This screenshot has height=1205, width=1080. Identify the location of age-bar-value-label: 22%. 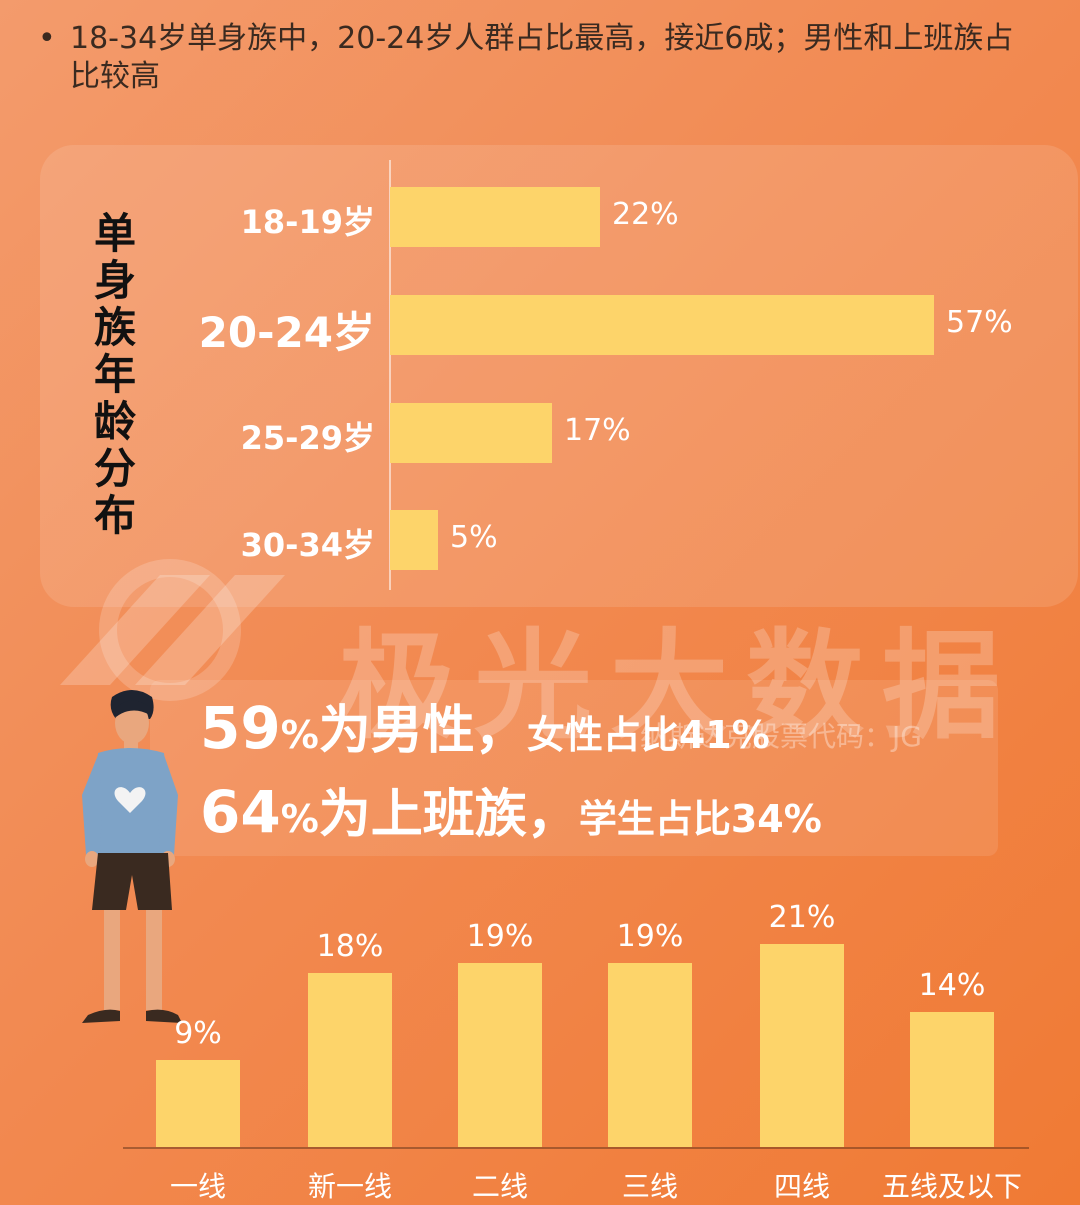
(645, 214).